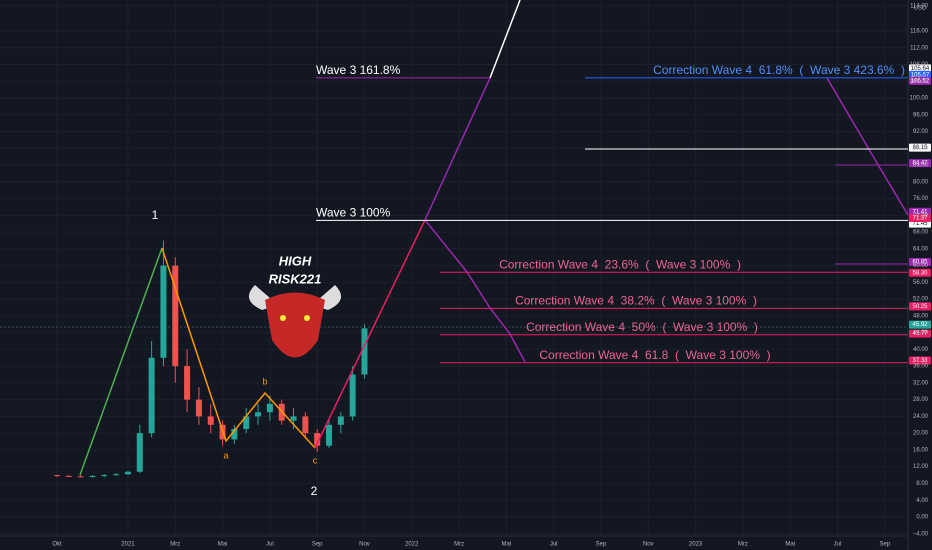  What do you see at coordinates (922, 484) in the screenshot?
I see `y-tick-label: 8.00` at bounding box center [922, 484].